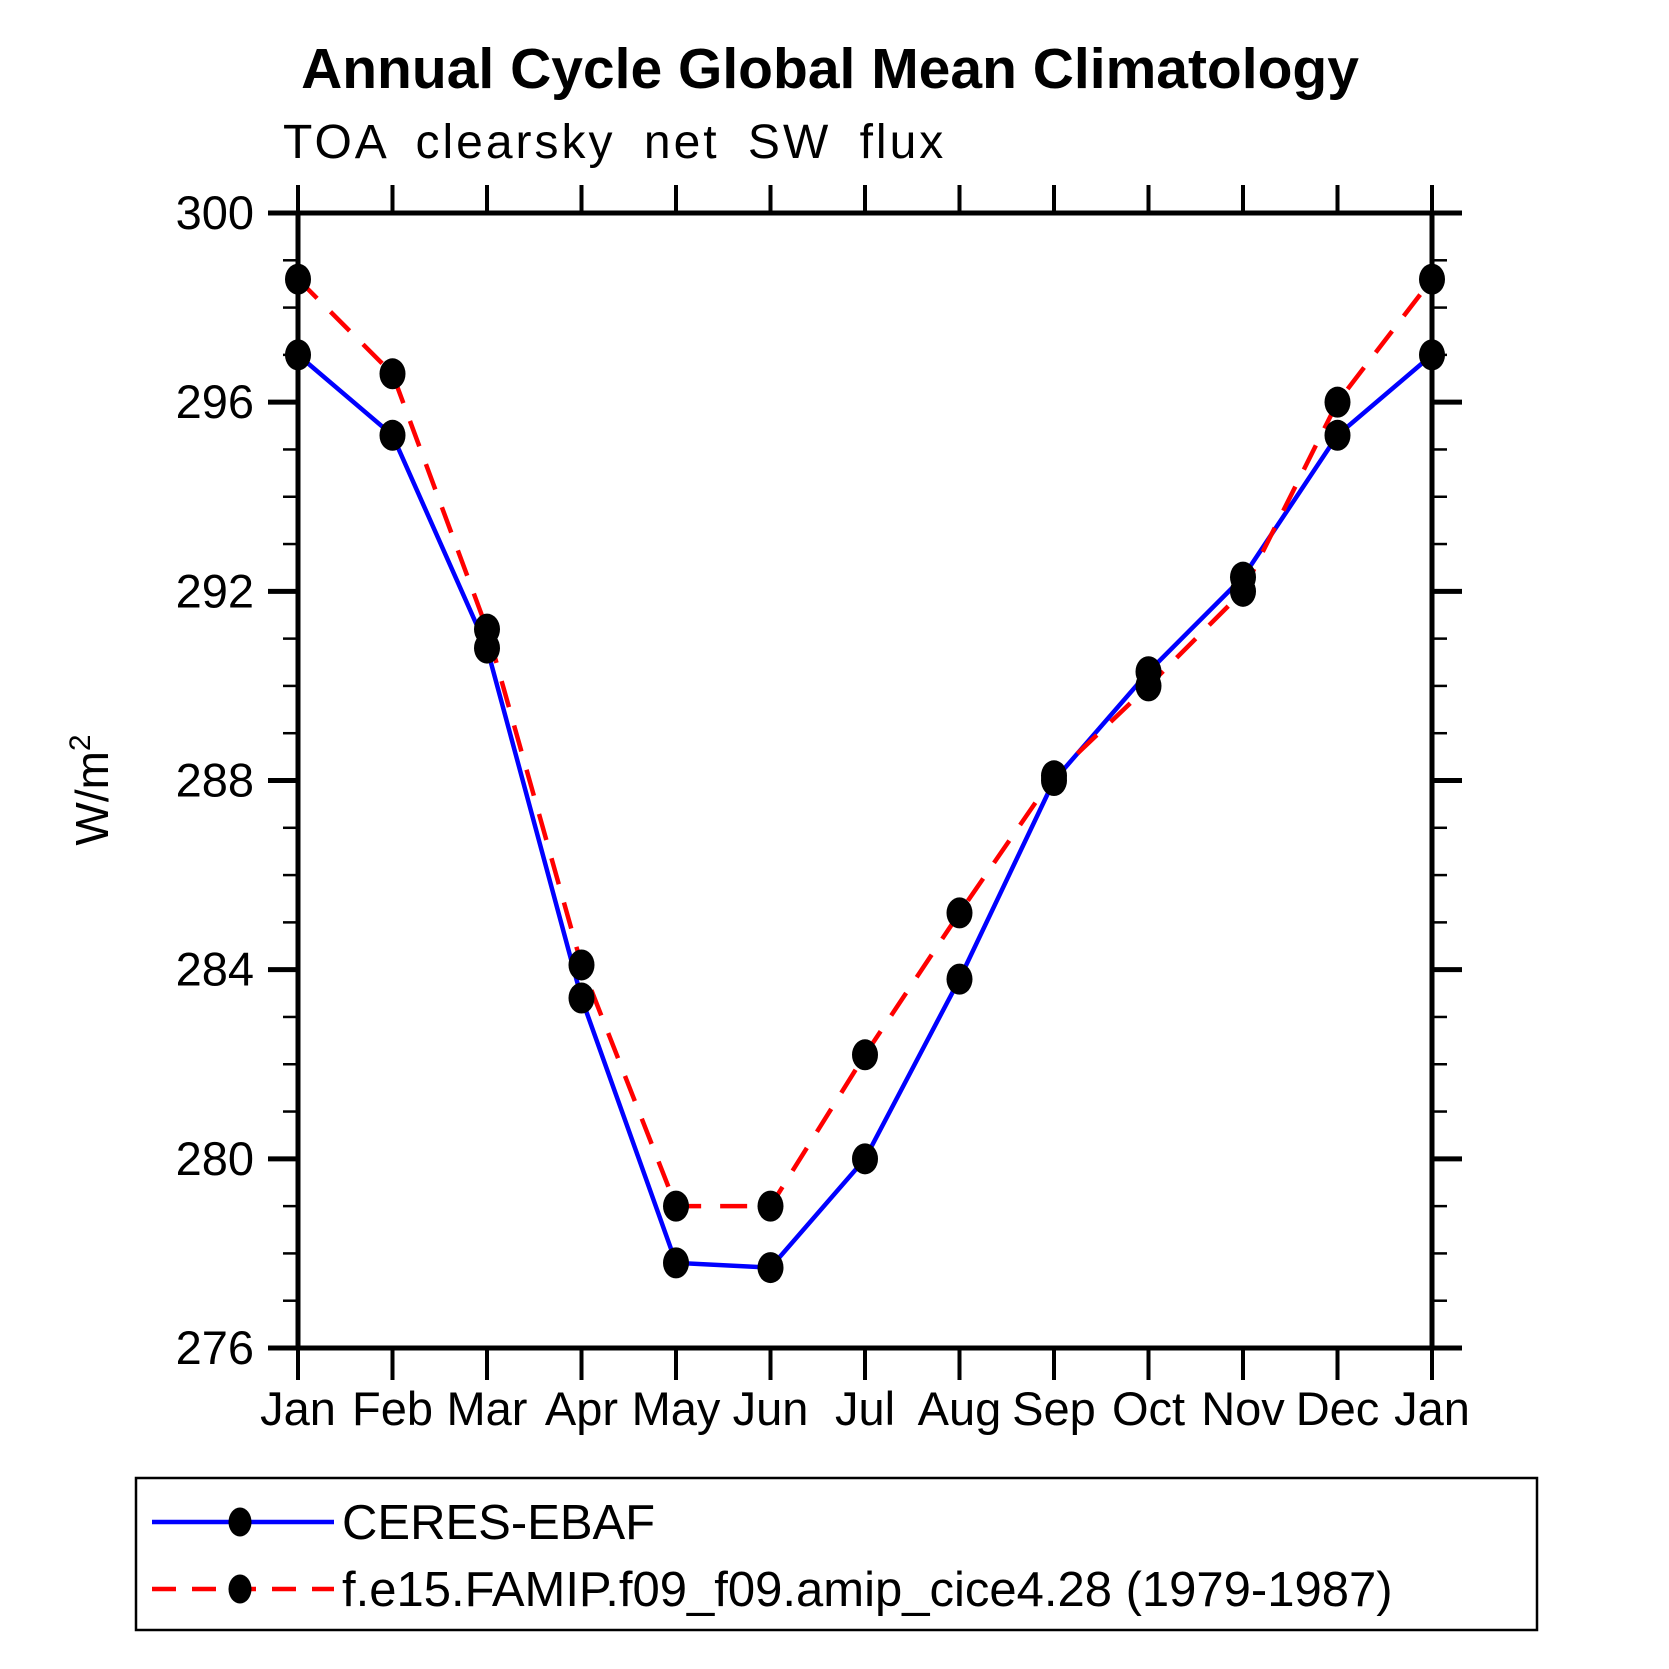 The image size is (1669, 1669). I want to click on chart-title: Annual Cycle Global Mean Climatology, so click(830, 69).